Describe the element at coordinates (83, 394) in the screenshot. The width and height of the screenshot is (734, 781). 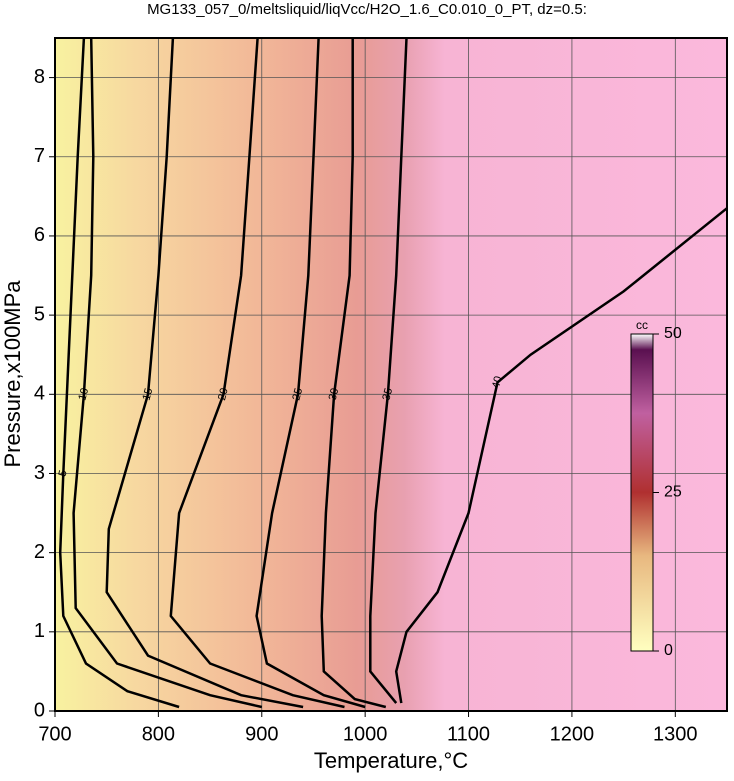
I see `contour-label: 10` at that location.